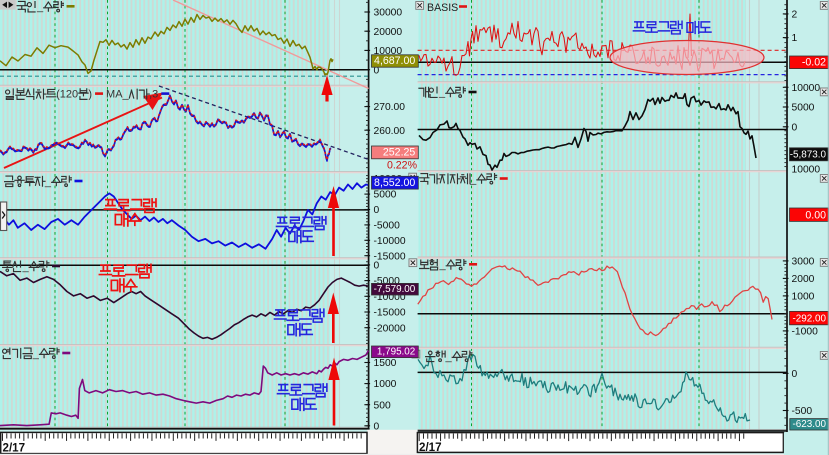  What do you see at coordinates (803, 279) in the screenshot?
I see `svg-text: 2000` at bounding box center [803, 279].